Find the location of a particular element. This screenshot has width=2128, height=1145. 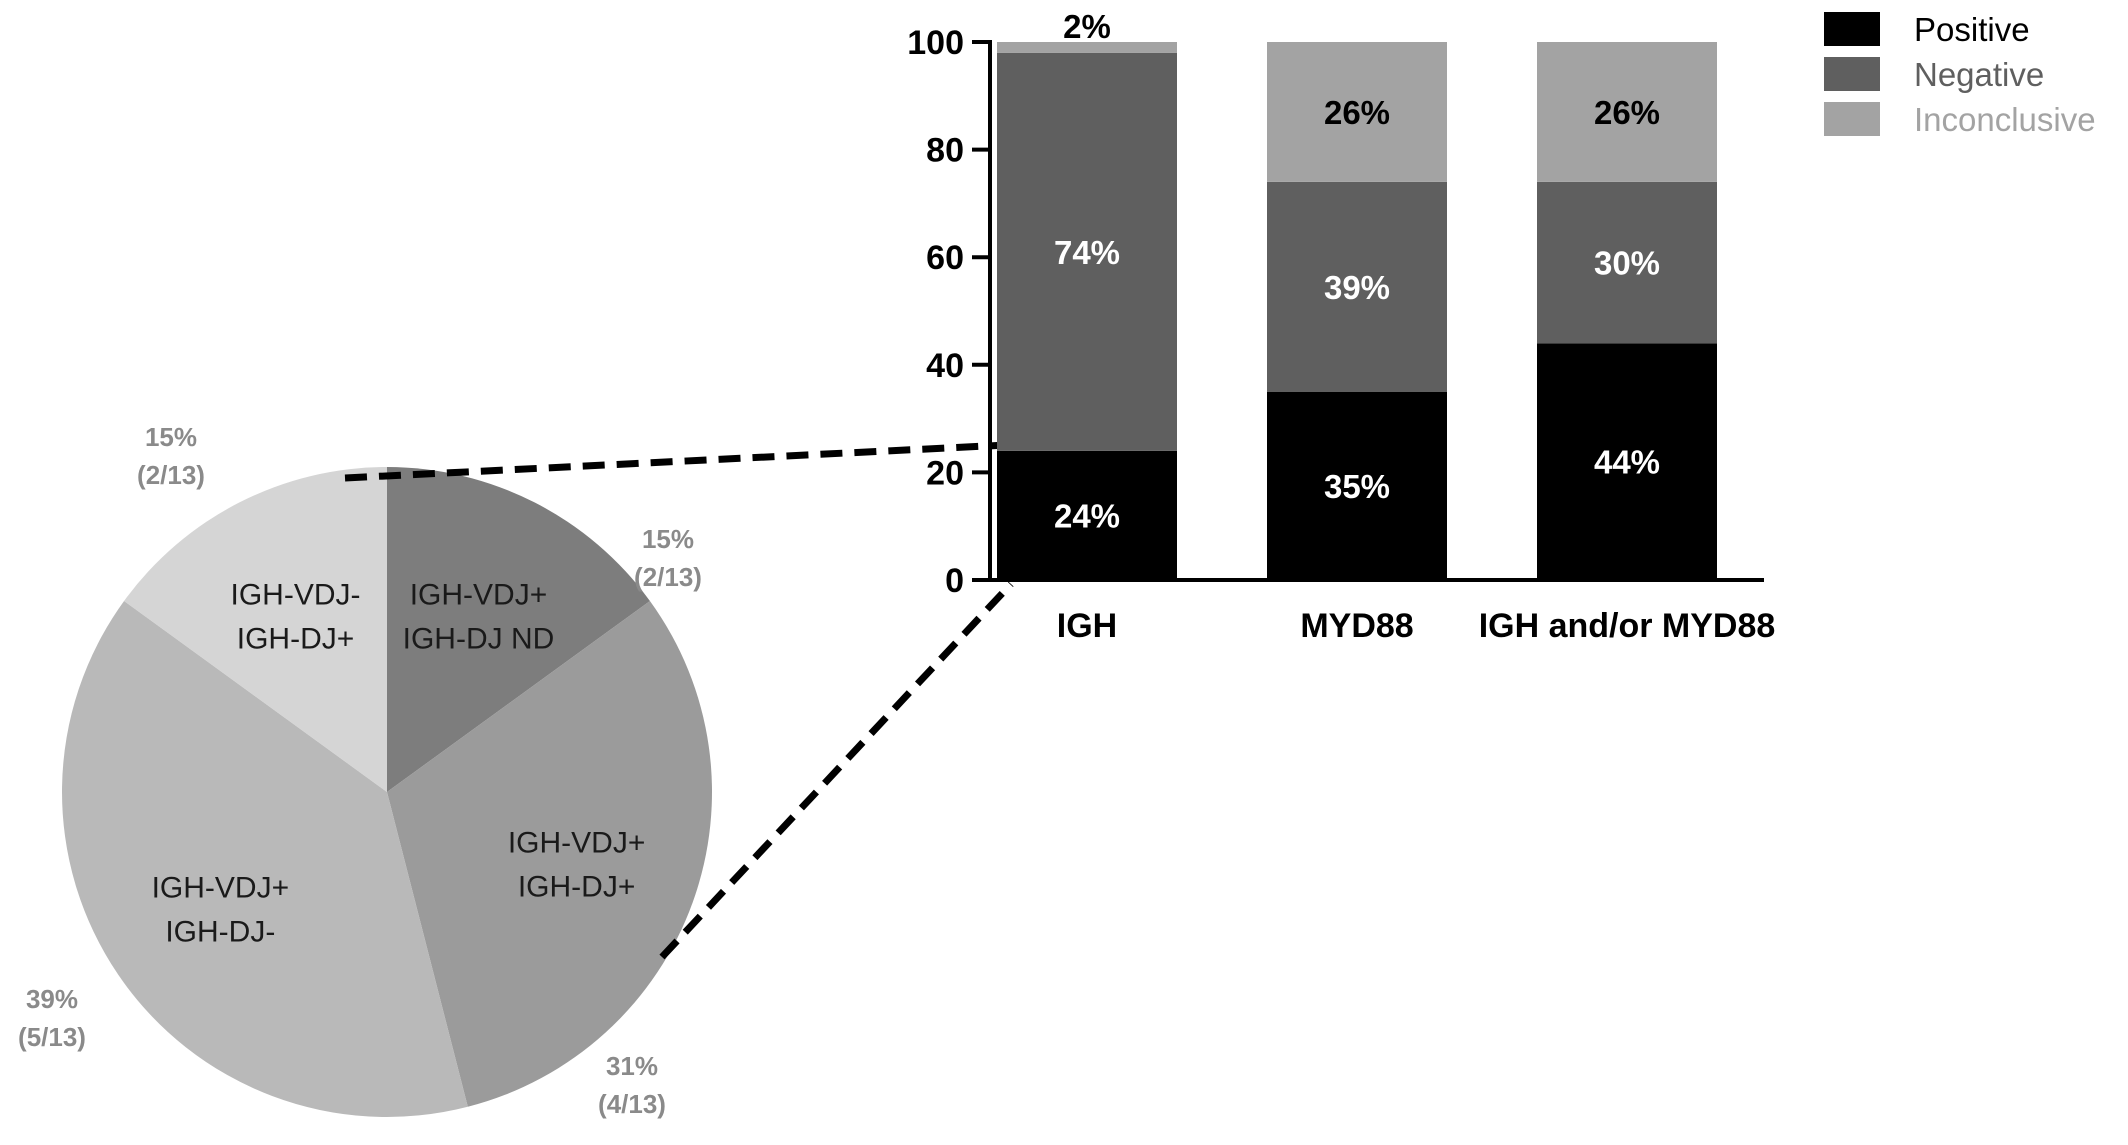

bar-data-label: 24% is located at coordinates (1087, 515).